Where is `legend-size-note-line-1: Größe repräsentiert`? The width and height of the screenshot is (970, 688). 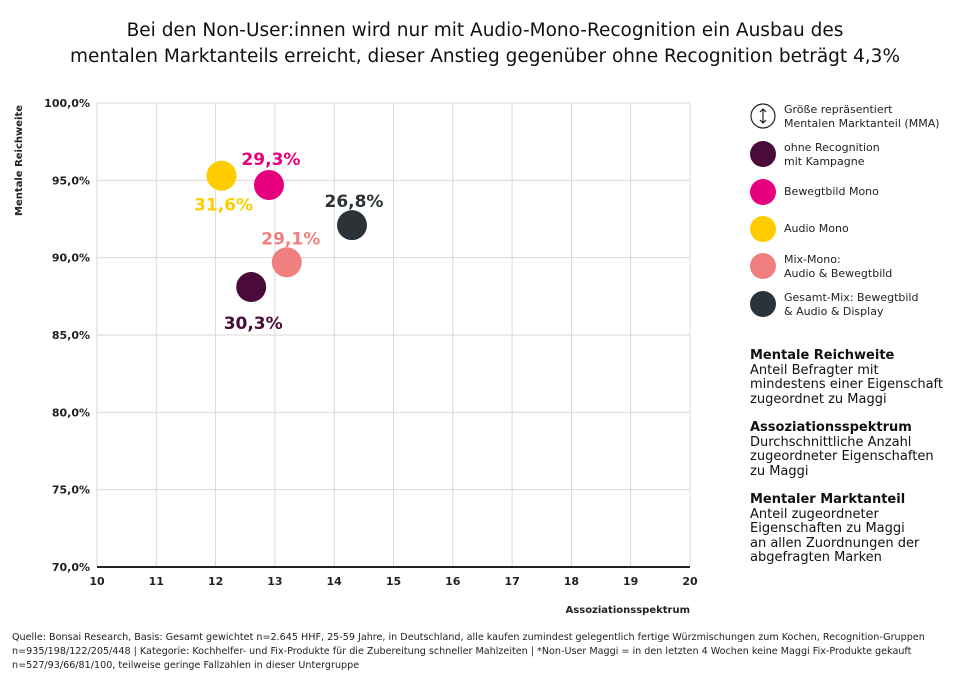
legend-size-note-line-1: Größe repräsentiert is located at coordinates (838, 109).